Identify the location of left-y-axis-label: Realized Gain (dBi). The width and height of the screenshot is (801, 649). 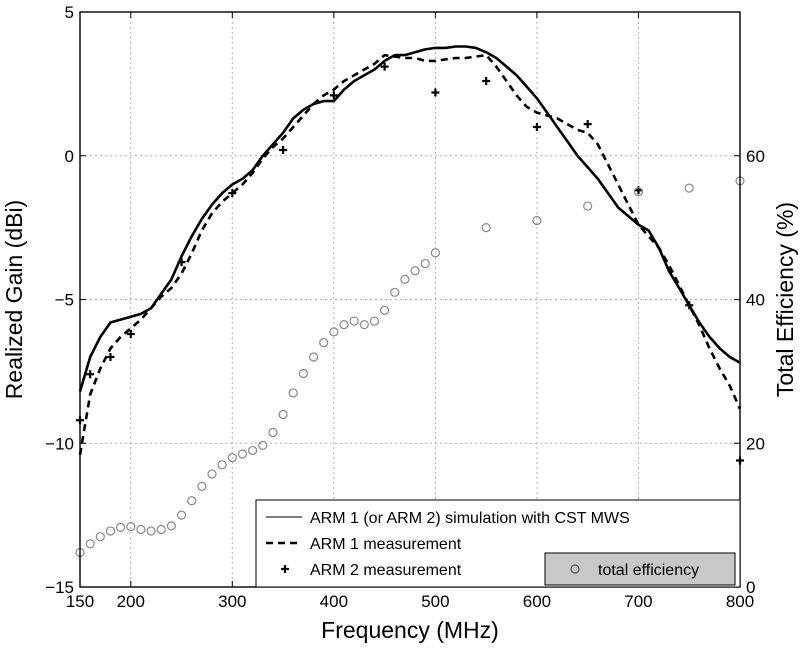
(14, 299).